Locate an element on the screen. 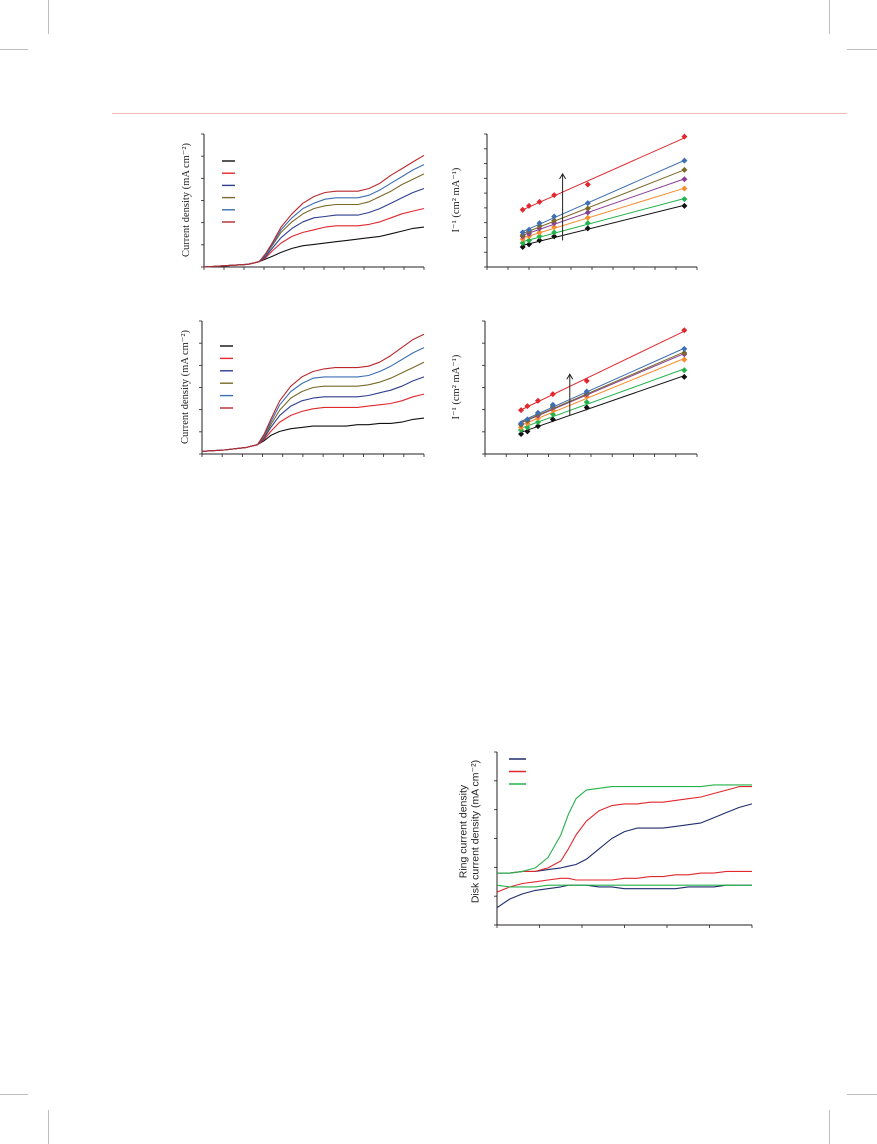 The width and height of the screenshot is (877, 1144). crop-mark-bottom-right-h is located at coordinates (862, 1094).